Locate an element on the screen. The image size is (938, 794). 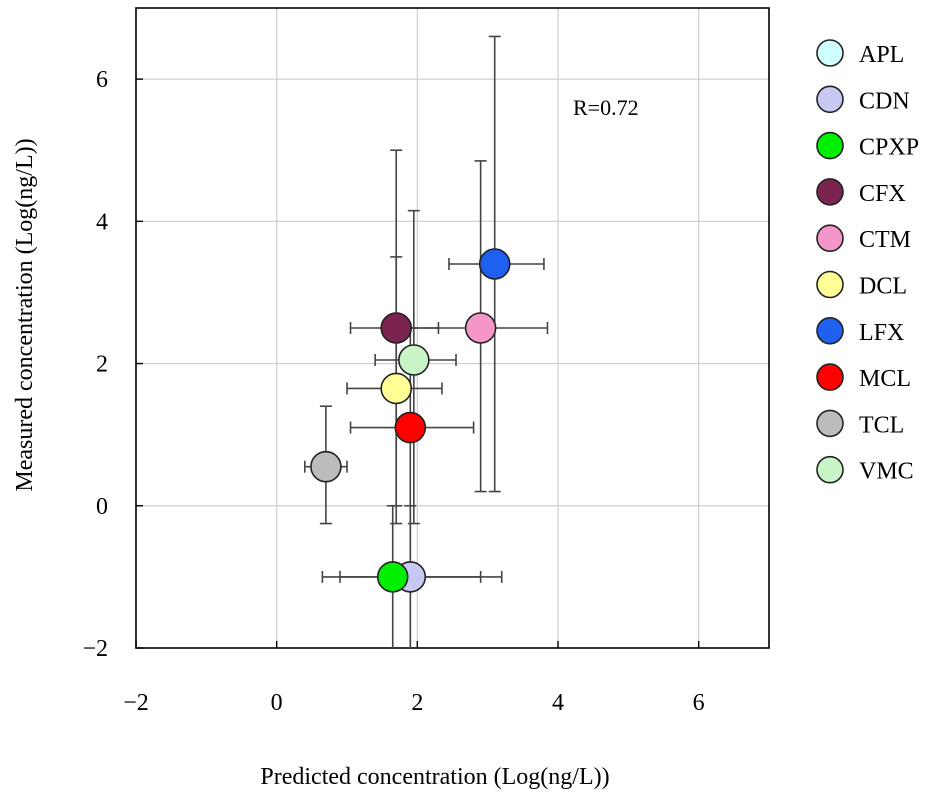
y-axis-label: Measured concentration (Log(ng/L)) is located at coordinates (25, 314).